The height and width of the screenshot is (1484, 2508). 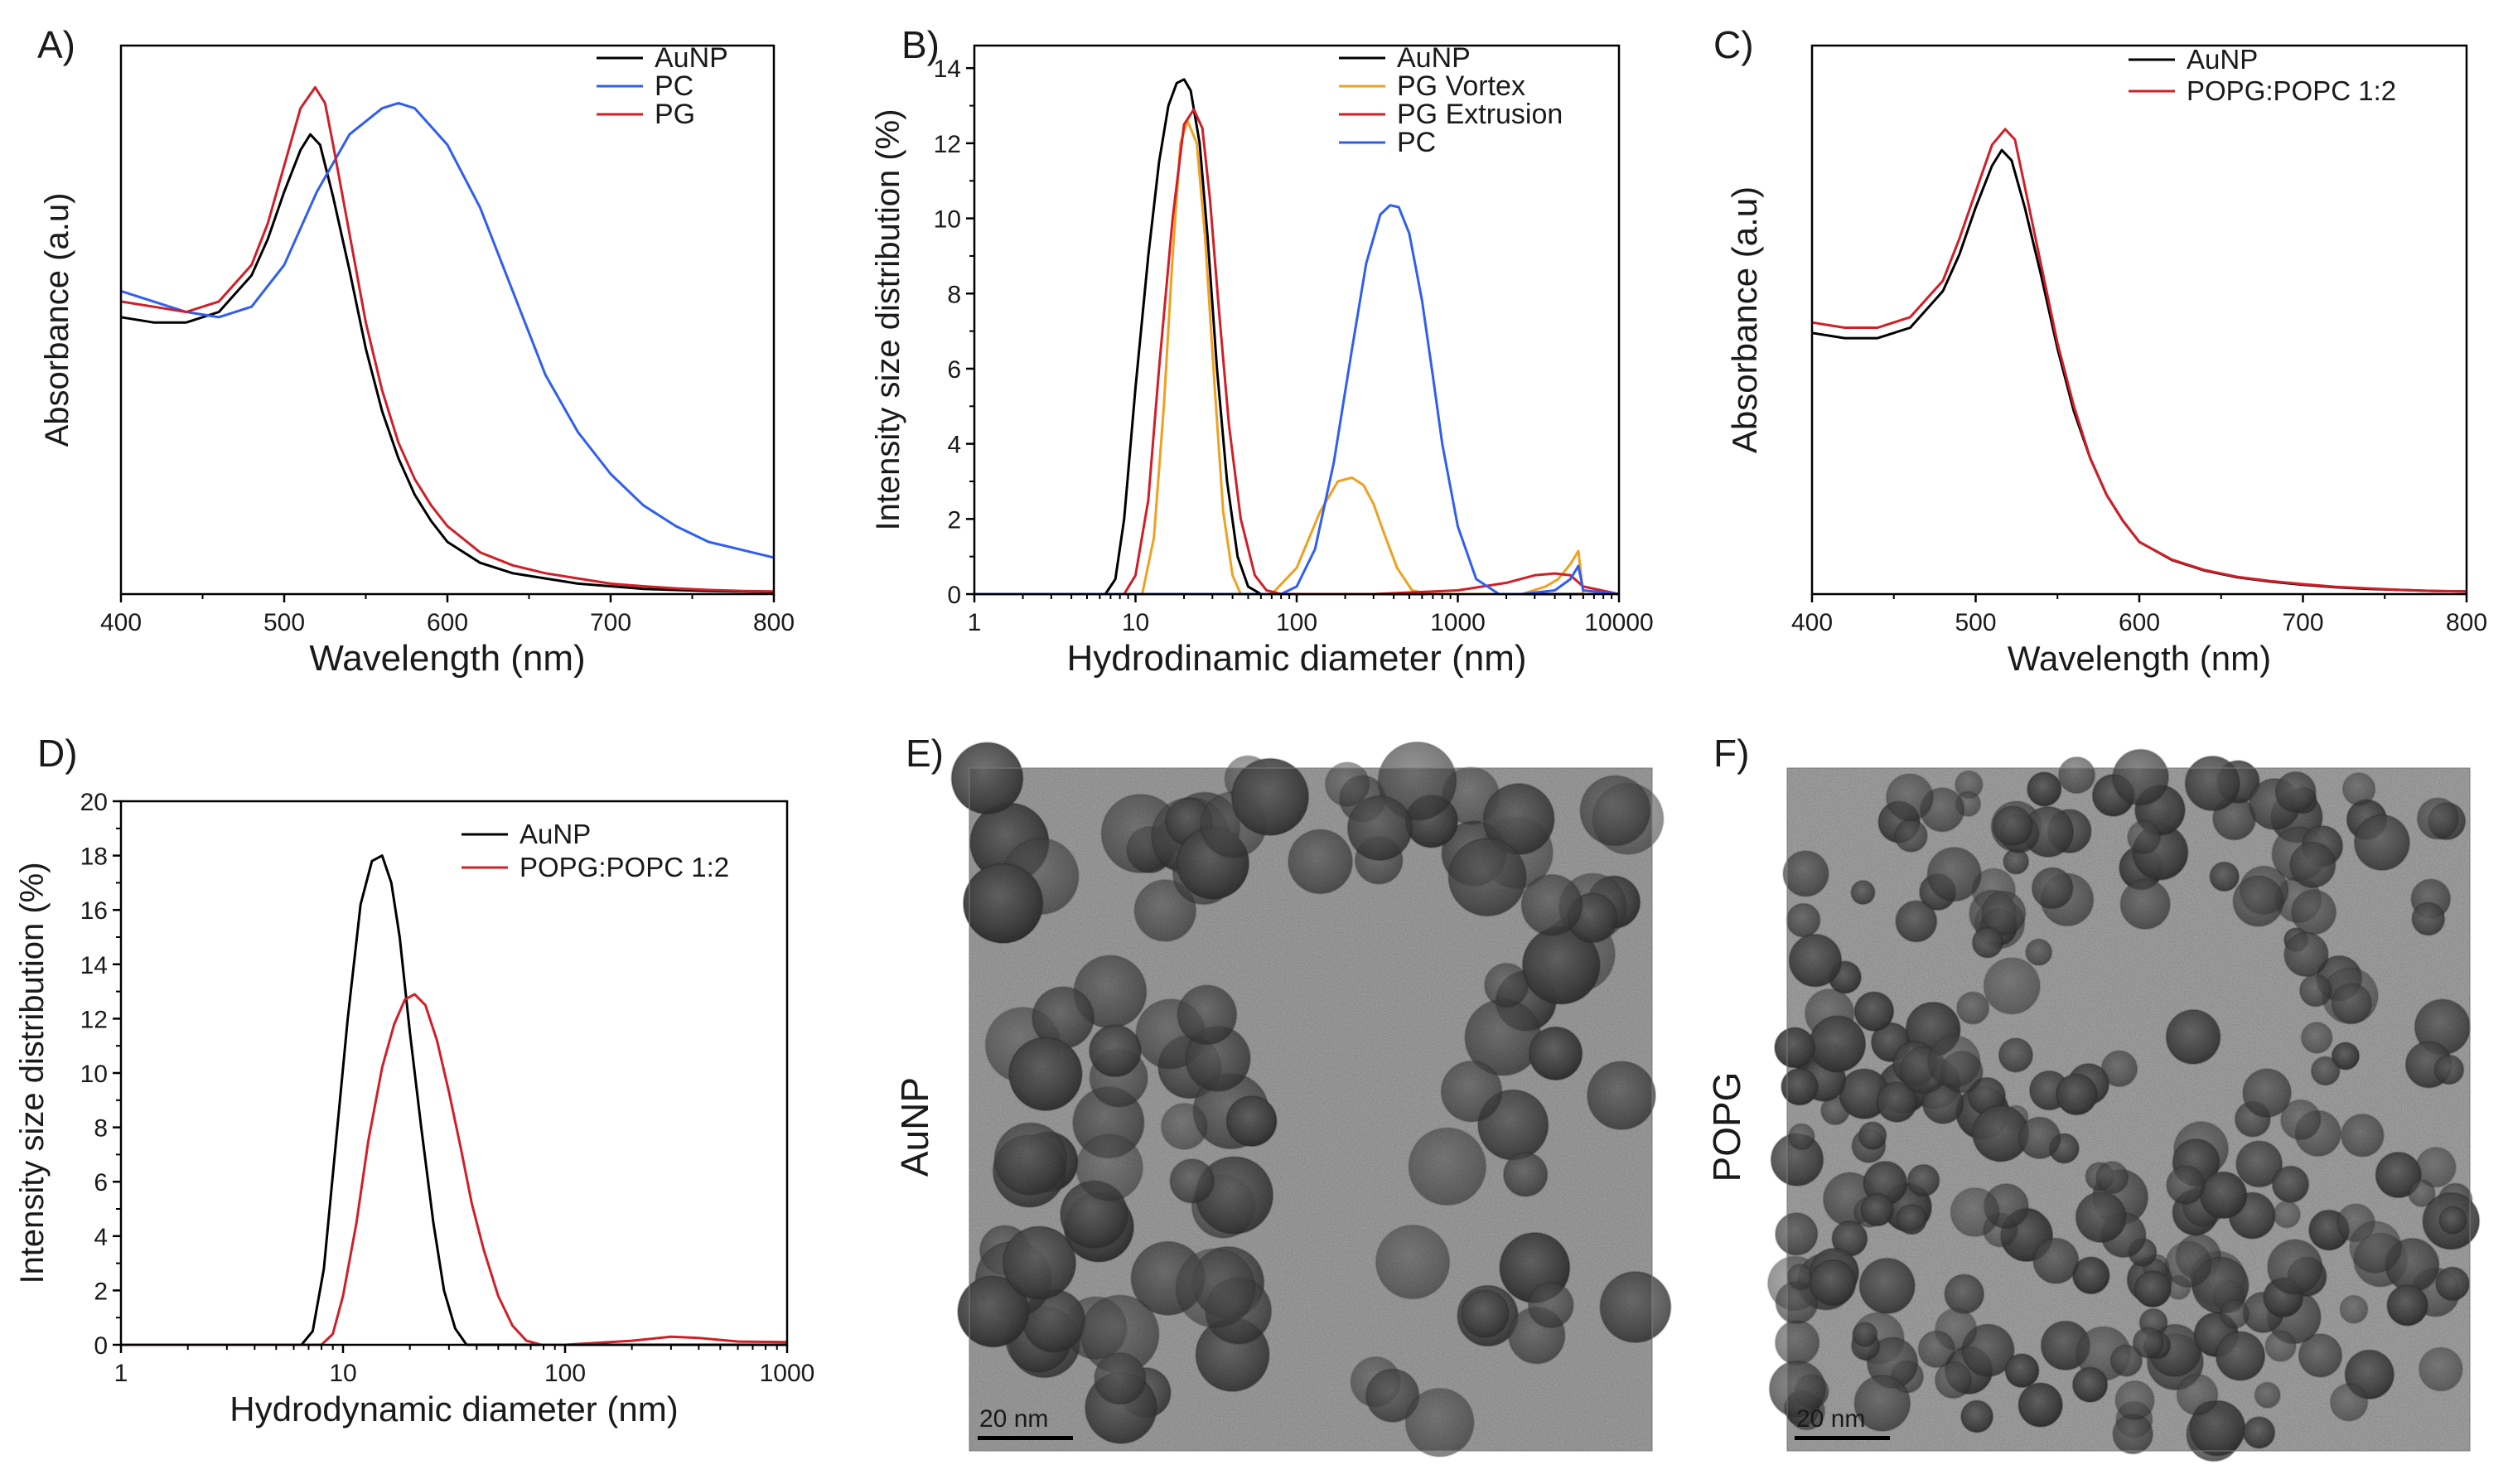 I want to click on panel-label-c: C), so click(x=1733, y=44).